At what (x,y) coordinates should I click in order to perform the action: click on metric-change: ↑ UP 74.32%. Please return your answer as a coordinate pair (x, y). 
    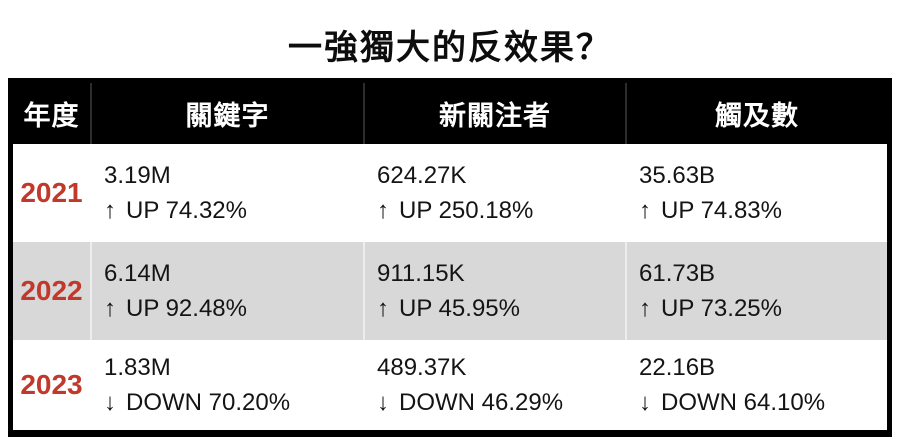
    Looking at the image, I should click on (233, 210).